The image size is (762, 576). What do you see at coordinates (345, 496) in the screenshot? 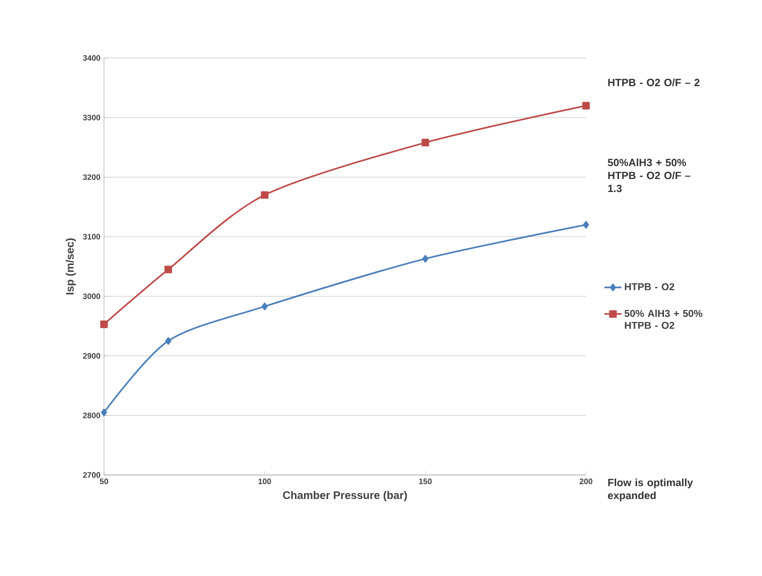
I see `x-axis-title: Chamber Pressure (bar)` at bounding box center [345, 496].